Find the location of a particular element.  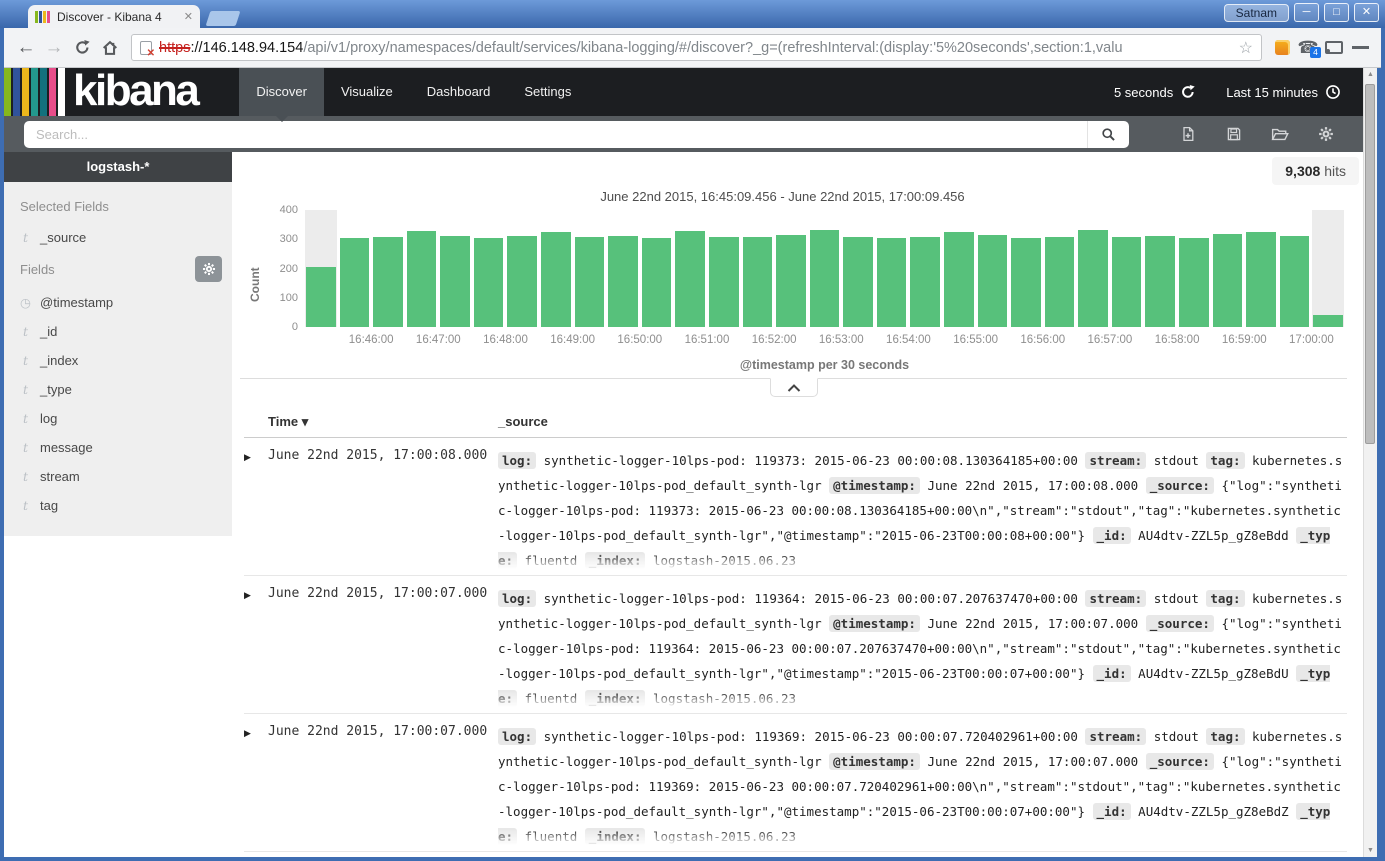

browser-tab: Discover - Kibana 4 ✕ is located at coordinates (114, 16).